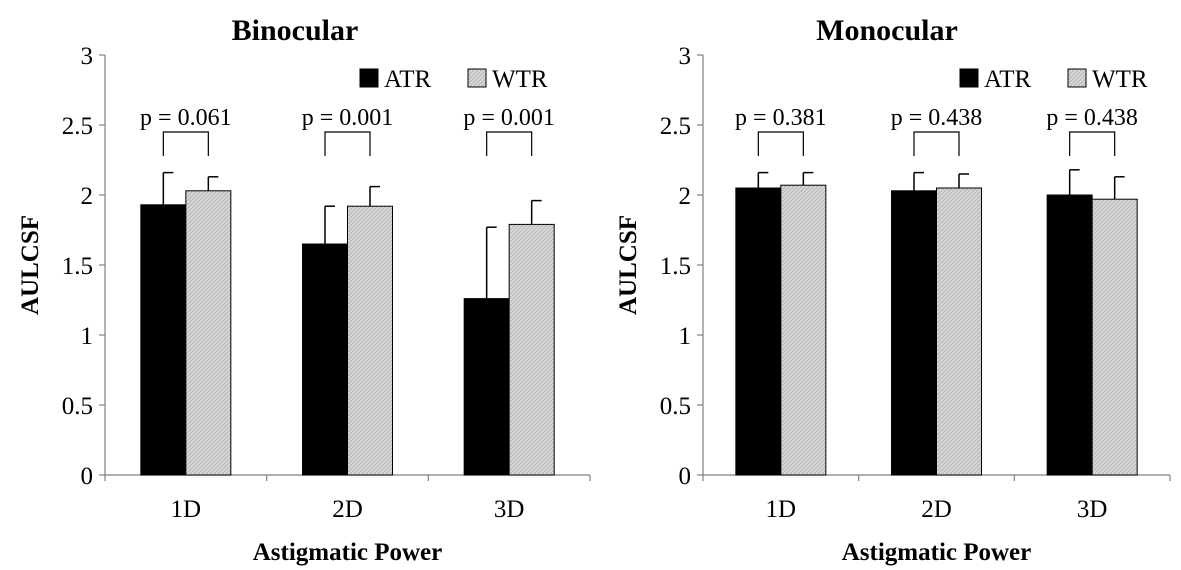 The width and height of the screenshot is (1181, 570). I want to click on chart-title: Binocular, so click(295, 30).